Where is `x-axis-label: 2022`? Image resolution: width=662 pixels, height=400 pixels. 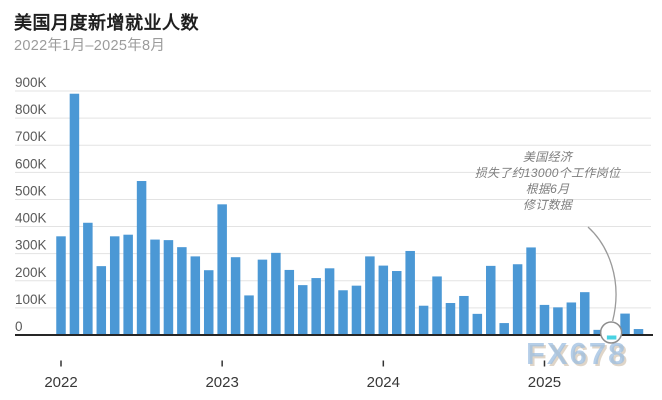
x-axis-label: 2022 is located at coordinates (60, 382).